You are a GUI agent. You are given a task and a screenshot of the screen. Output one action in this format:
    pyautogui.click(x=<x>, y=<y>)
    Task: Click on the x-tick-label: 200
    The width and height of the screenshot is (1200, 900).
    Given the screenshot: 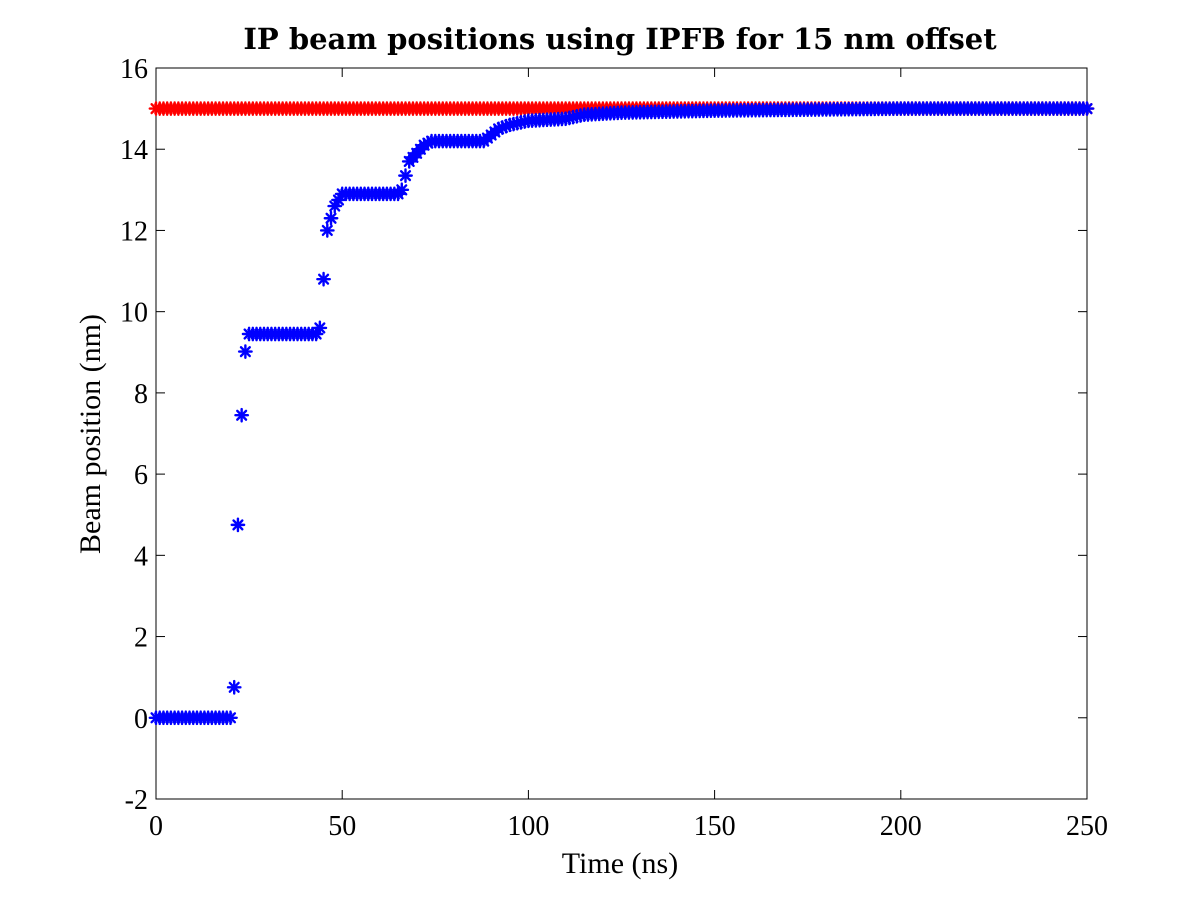 What is the action you would take?
    pyautogui.click(x=901, y=826)
    